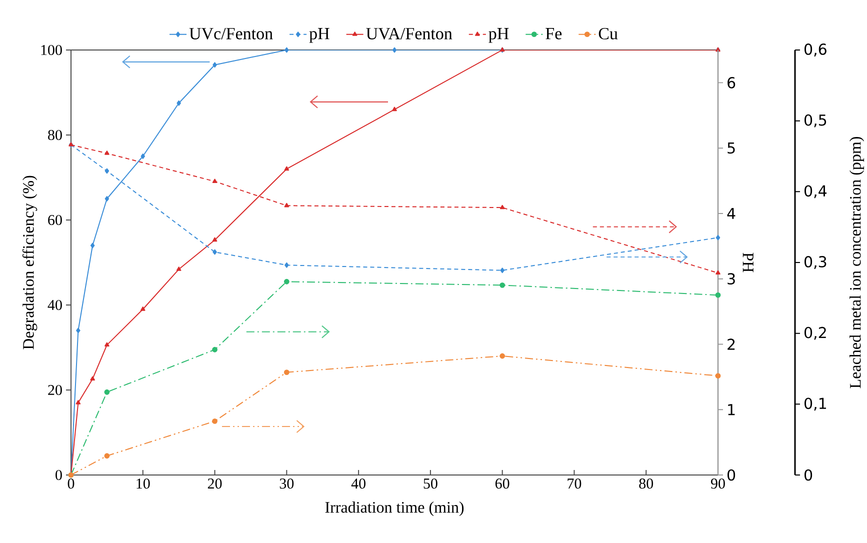 The height and width of the screenshot is (543, 867). I want to click on x-tick-label: 50, so click(431, 483).